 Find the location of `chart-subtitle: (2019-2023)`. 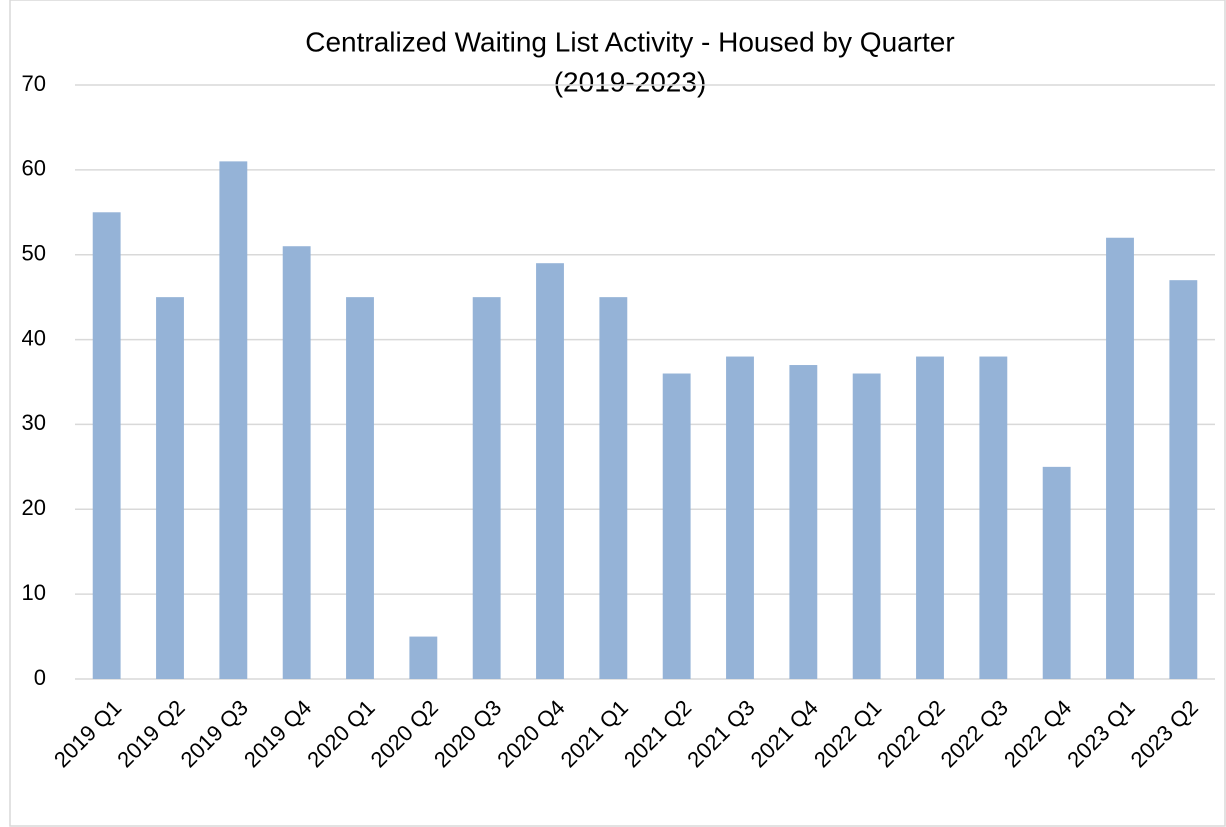

chart-subtitle: (2019-2023) is located at coordinates (630, 81).